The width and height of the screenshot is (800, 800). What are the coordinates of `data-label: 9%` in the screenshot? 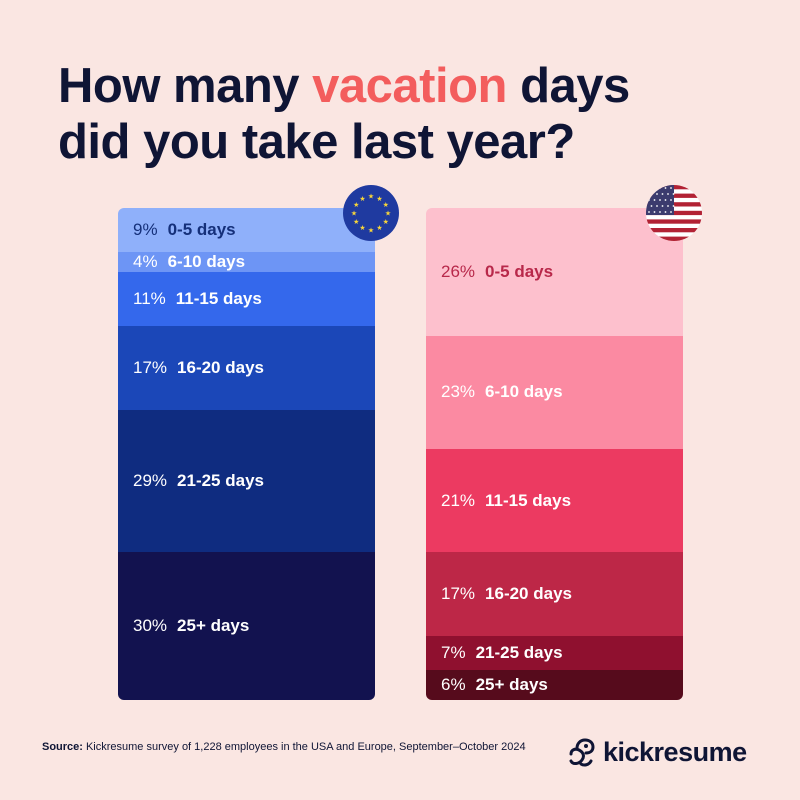 It's located at (145, 230).